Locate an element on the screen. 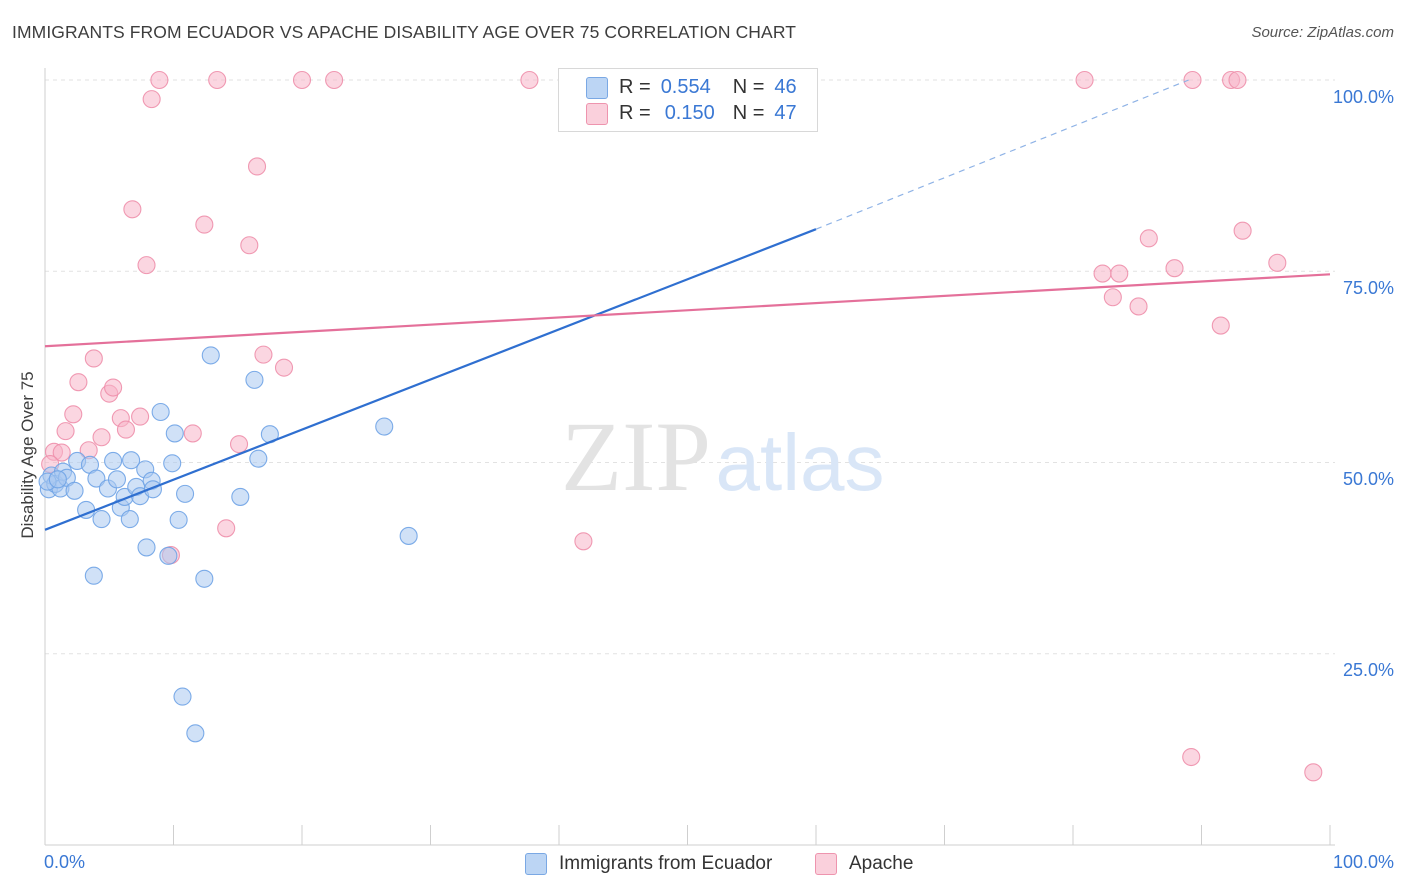 Image resolution: width=1406 pixels, height=892 pixels. bottom-legend-label-ecuador: Immigrants from Ecuador is located at coordinates (666, 863).